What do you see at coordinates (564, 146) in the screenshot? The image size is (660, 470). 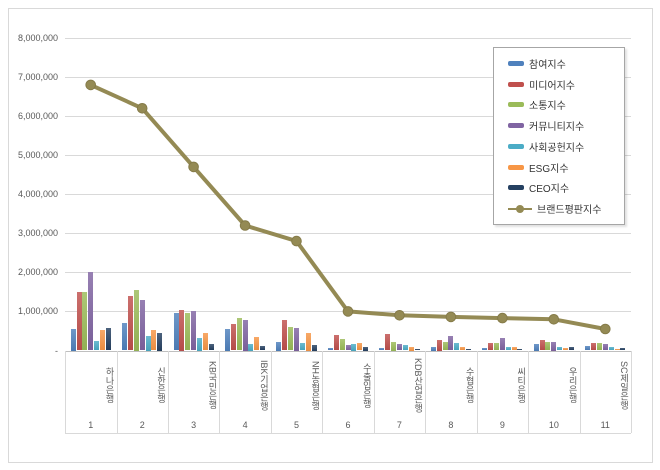 I see `legend-item: 사회공헌지수` at bounding box center [564, 146].